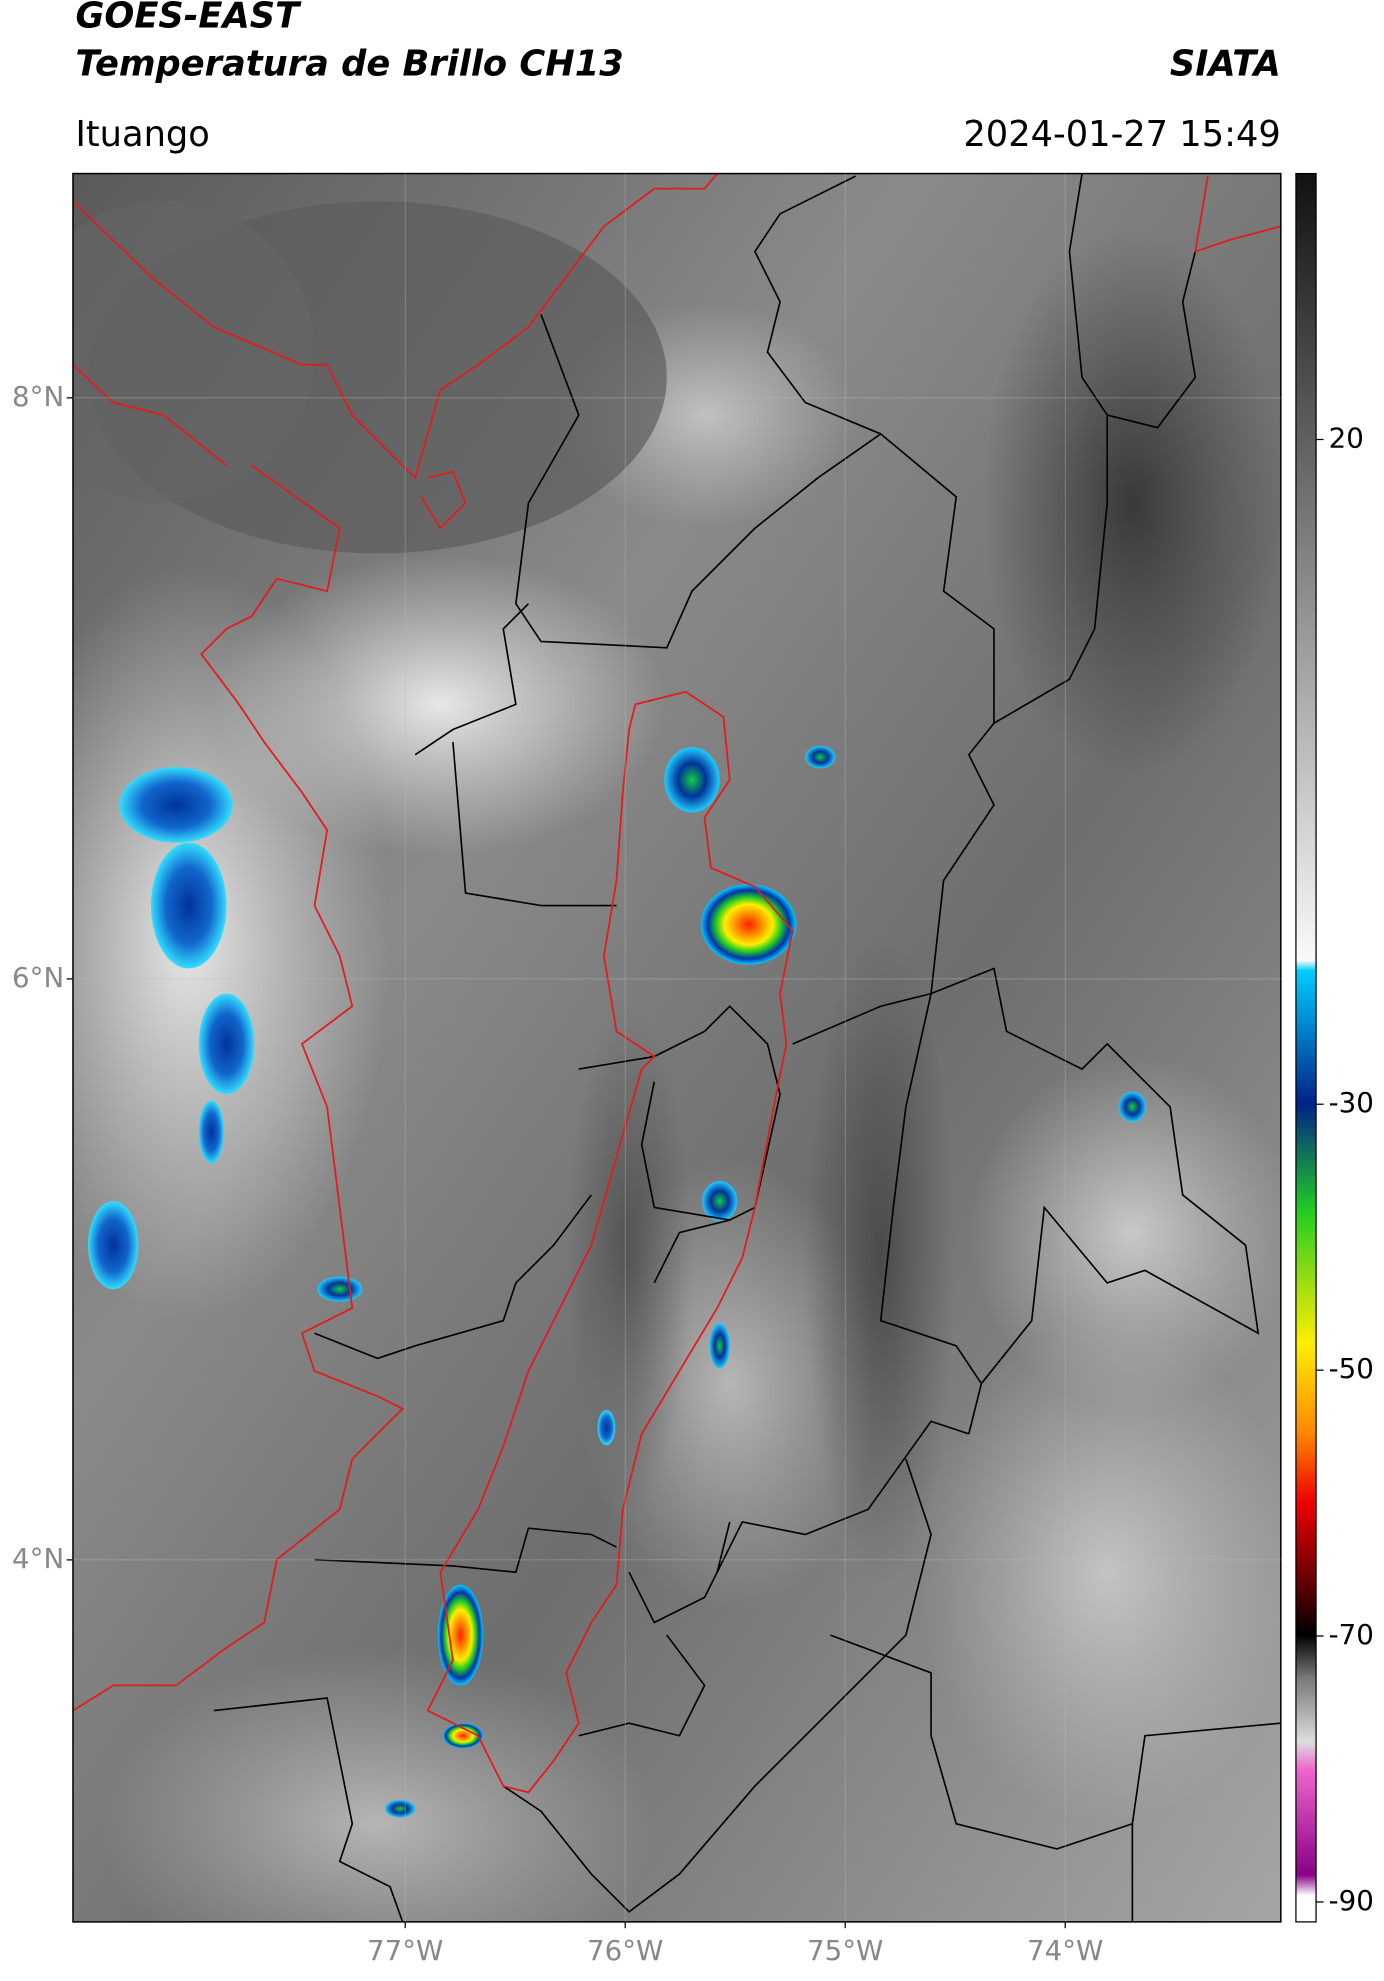  I want to click on lat-tick-label: 8°N, so click(38, 396).